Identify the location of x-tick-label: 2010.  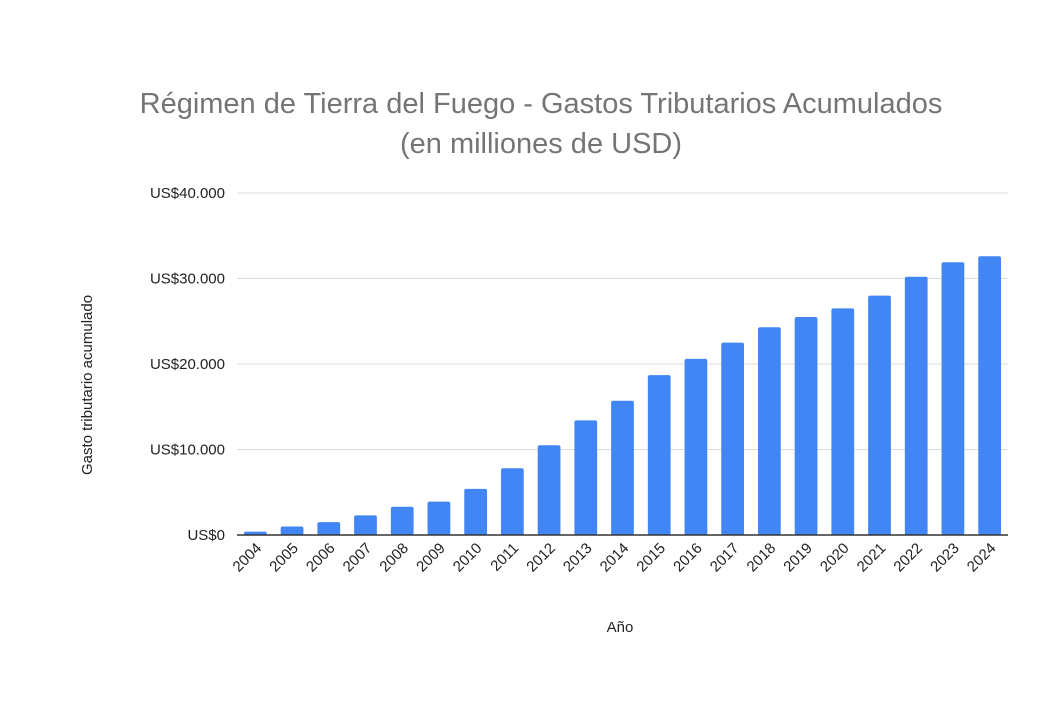
(468, 558).